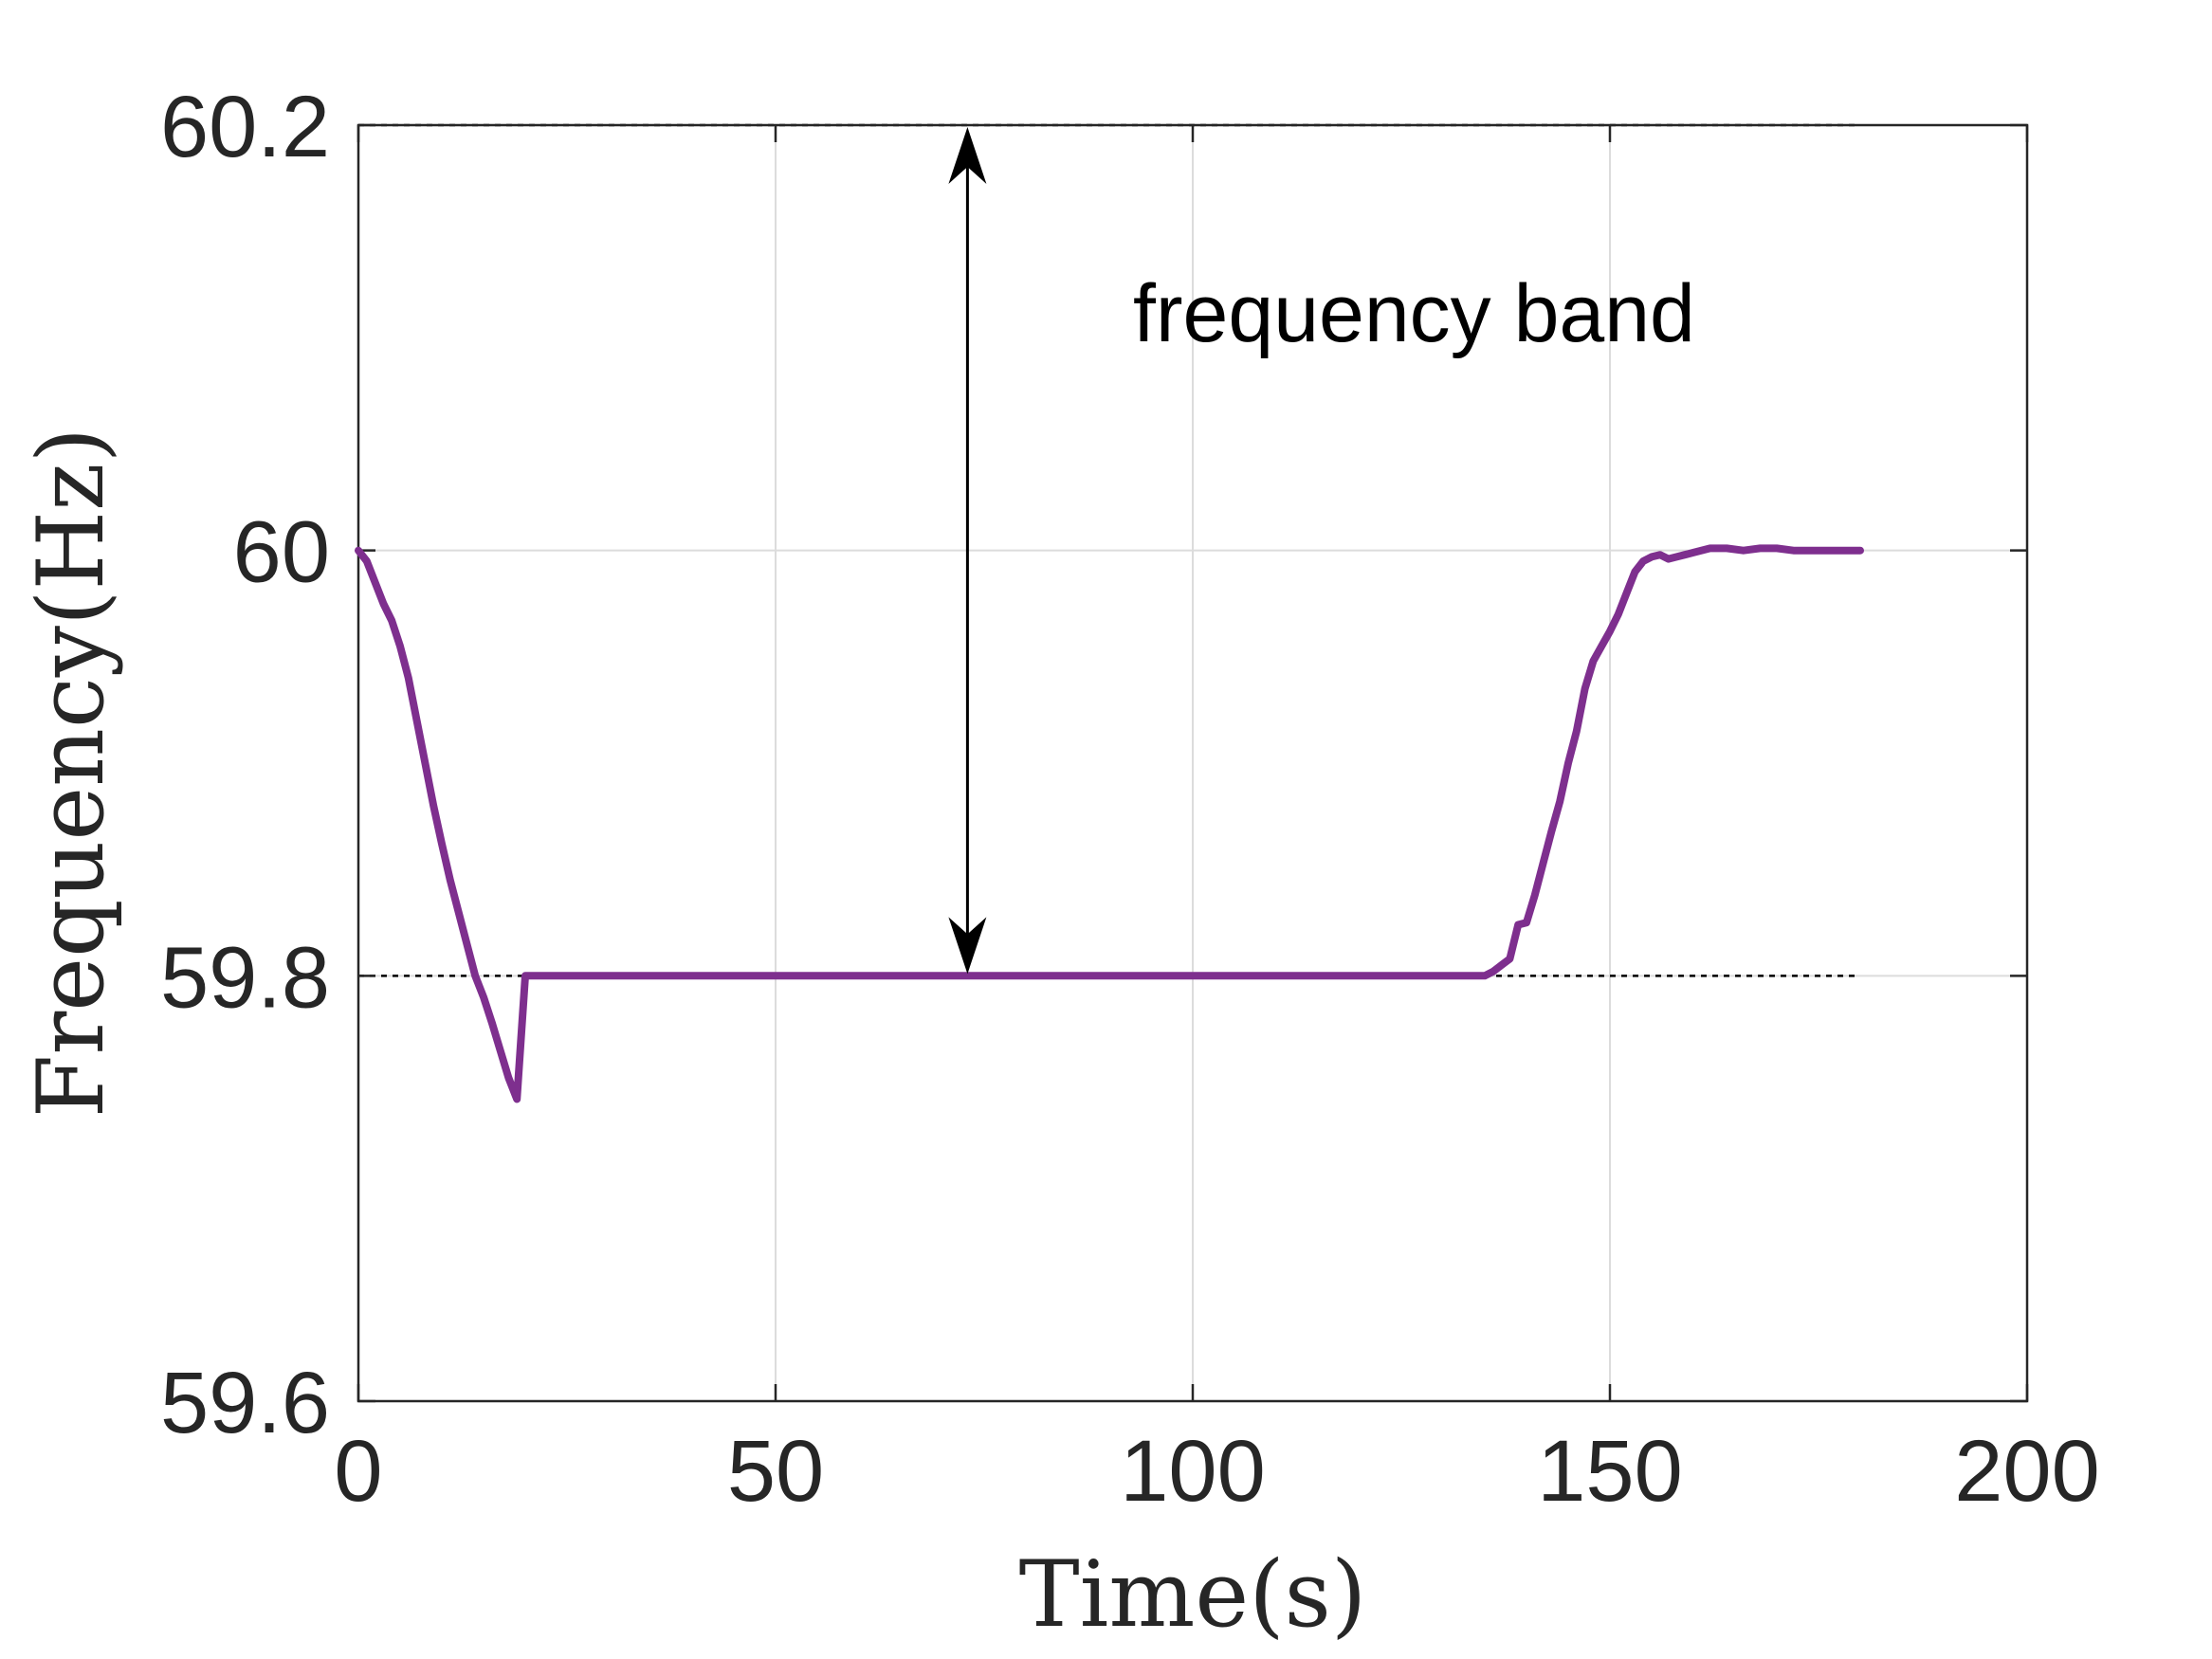 This screenshot has width=2212, height=1659. What do you see at coordinates (358, 1471) in the screenshot?
I see `x-tick-label-0: 0` at bounding box center [358, 1471].